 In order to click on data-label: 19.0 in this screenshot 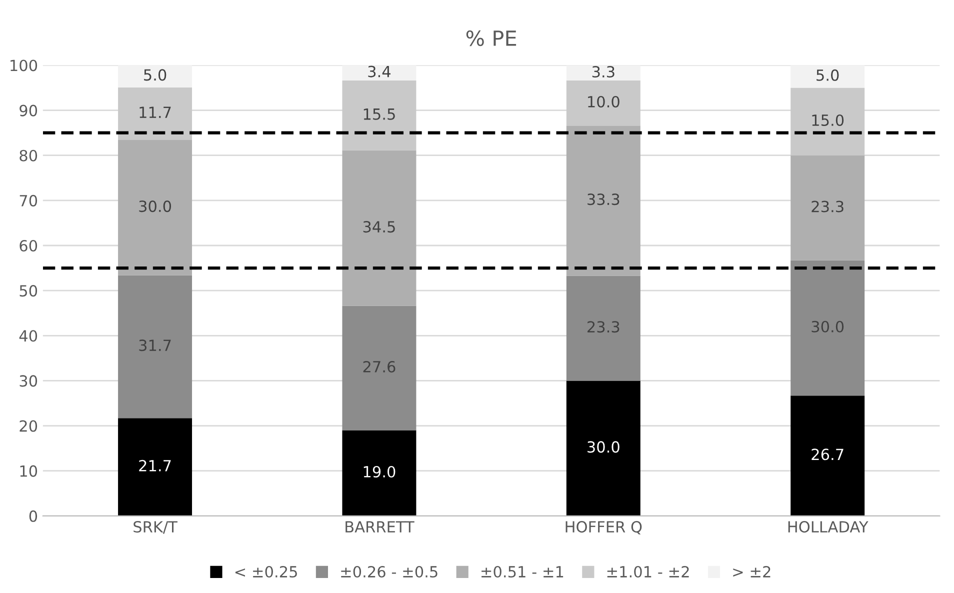, I will do `click(380, 472)`.